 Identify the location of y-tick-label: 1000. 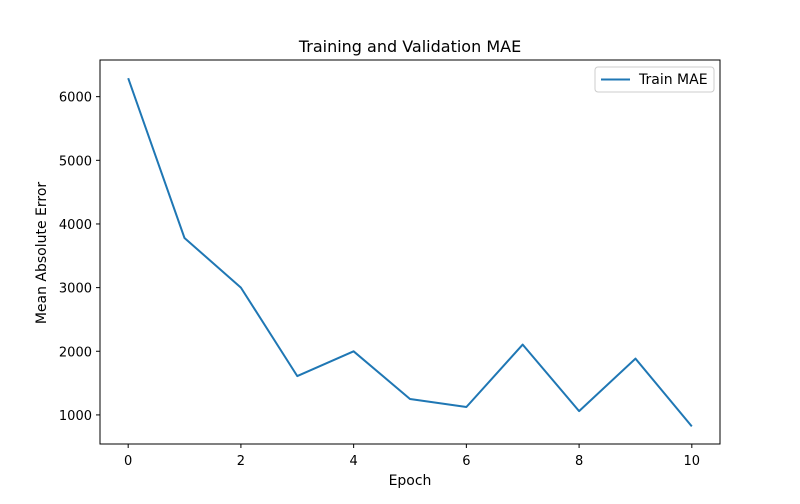
(75, 416).